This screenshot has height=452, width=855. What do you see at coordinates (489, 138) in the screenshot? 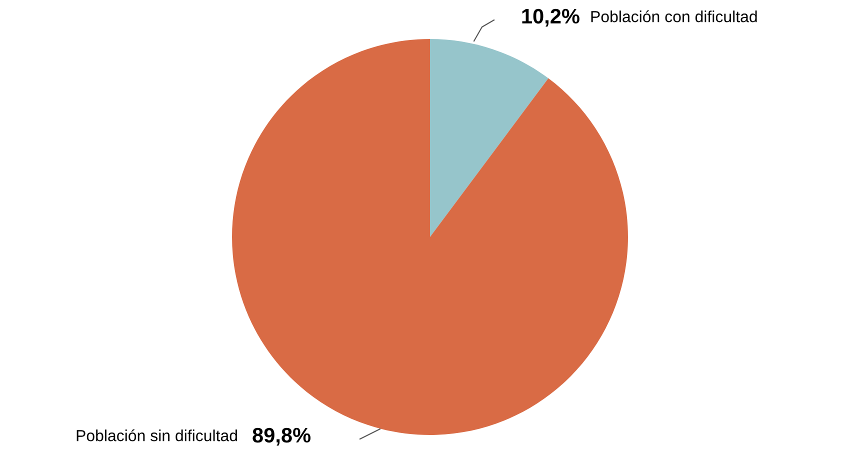
I see `pie-slice` at bounding box center [489, 138].